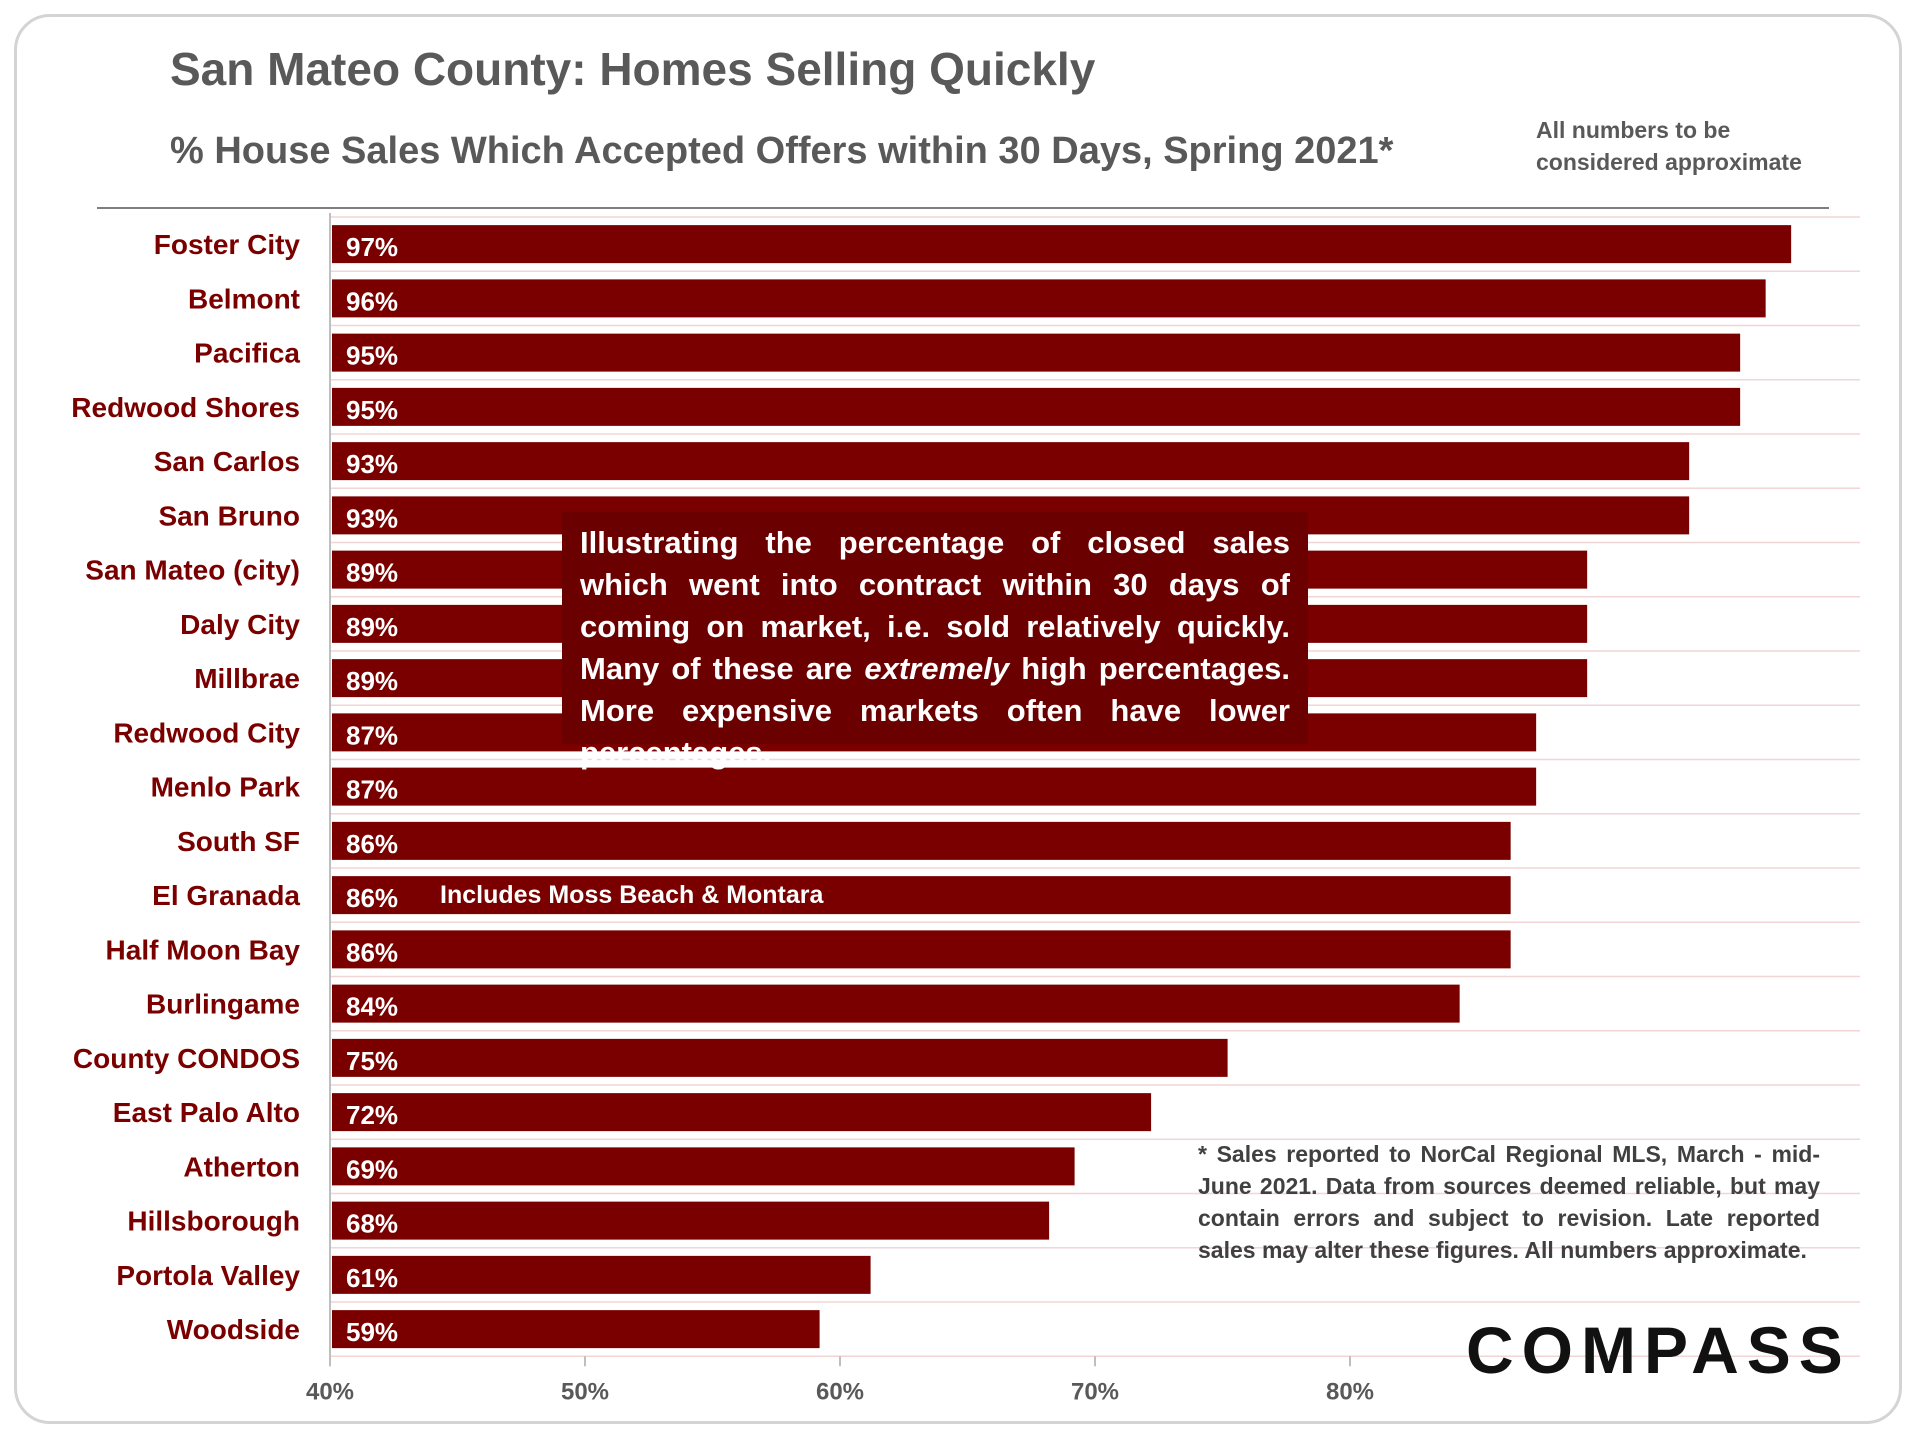 This screenshot has height=1440, width=1920. Describe the element at coordinates (247, 353) in the screenshot. I see `category-label: Pacifica` at that location.